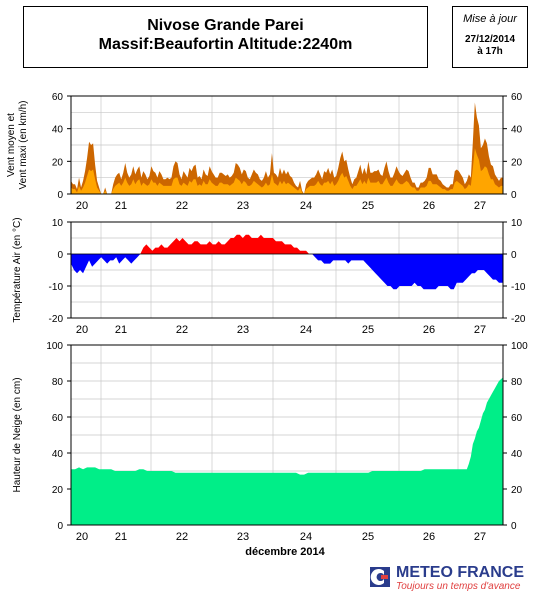  Describe the element at coordinates (287, 244) in the screenshot. I see `temperature-positive-area` at that location.